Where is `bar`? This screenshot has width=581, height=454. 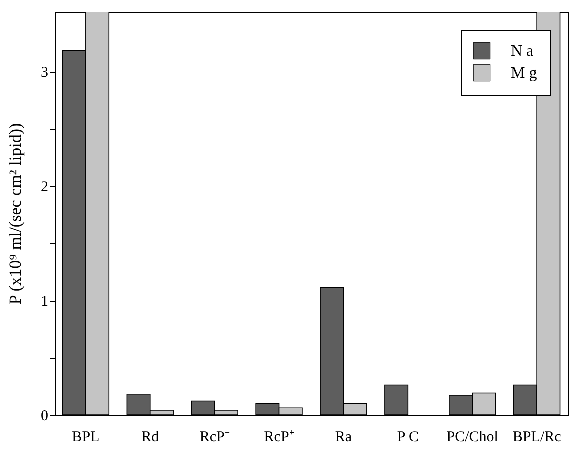
bar is located at coordinates (396, 399).